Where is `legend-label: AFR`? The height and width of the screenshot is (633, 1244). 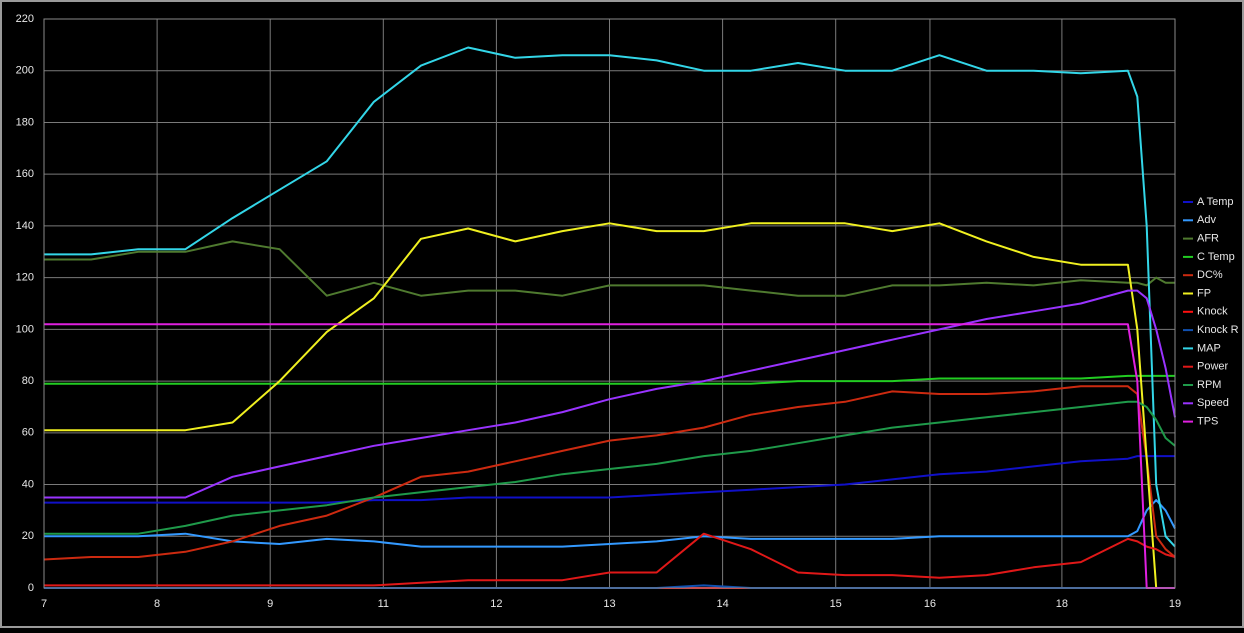 legend-label: AFR is located at coordinates (1208, 239).